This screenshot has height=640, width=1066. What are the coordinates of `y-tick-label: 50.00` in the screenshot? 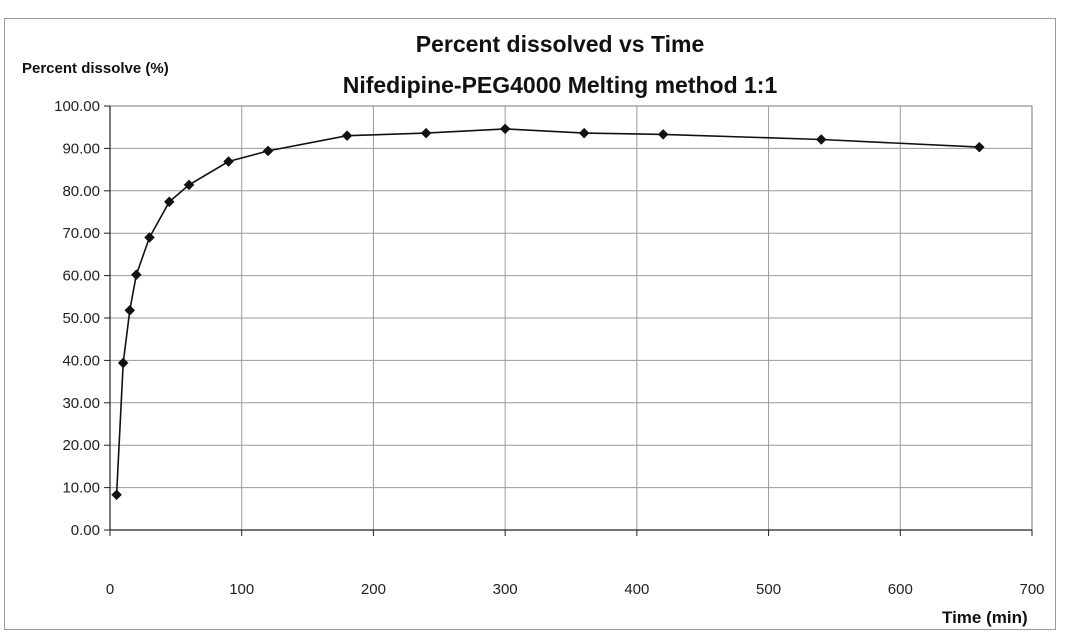 It's located at (81, 318).